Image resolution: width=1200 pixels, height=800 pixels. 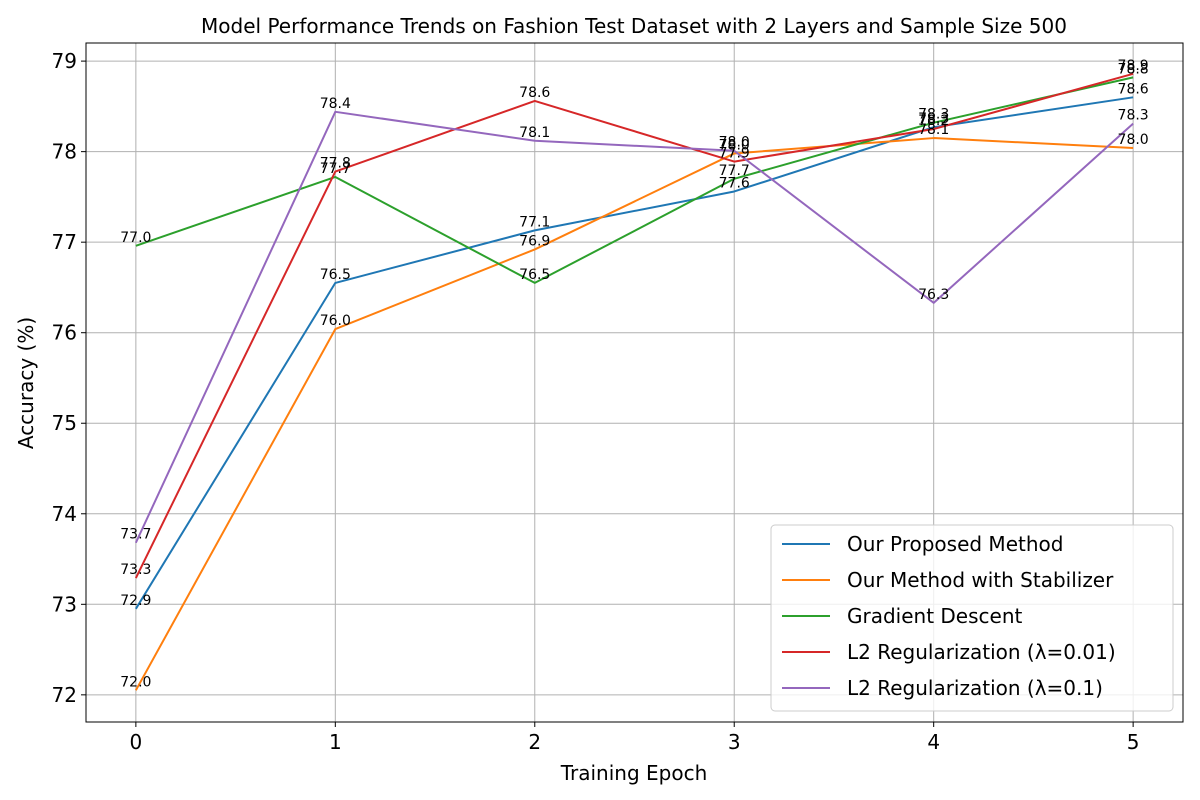 I want to click on data-label: 76.0, so click(x=335, y=321).